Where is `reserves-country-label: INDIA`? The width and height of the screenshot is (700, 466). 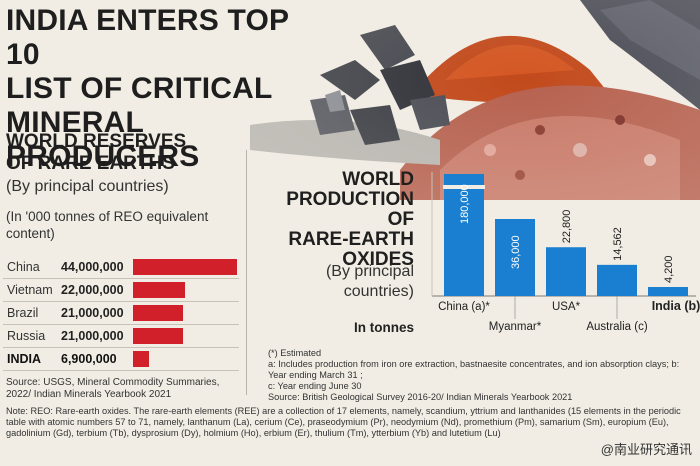 reserves-country-label: INDIA is located at coordinates (24, 359).